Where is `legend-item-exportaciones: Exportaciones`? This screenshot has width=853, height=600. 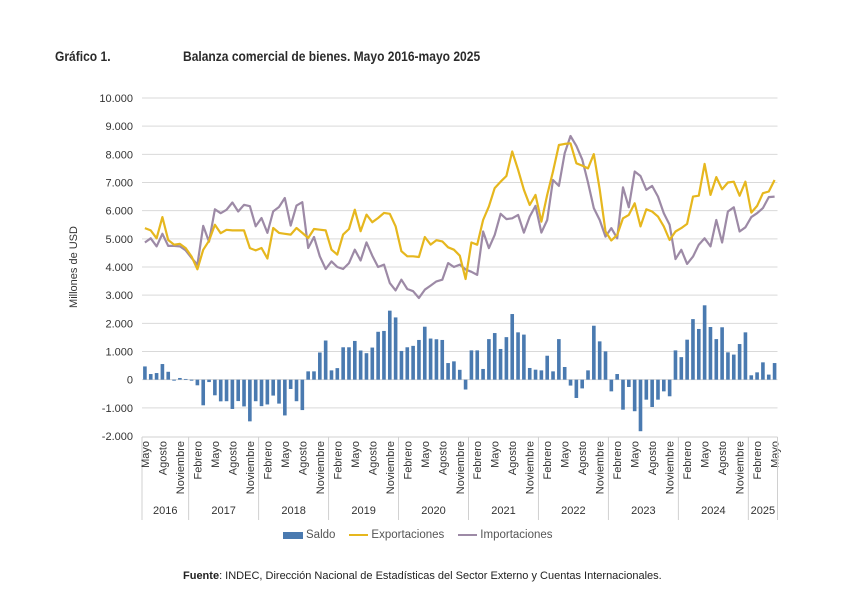
legend-item-exportaciones: Exportaciones is located at coordinates (396, 535).